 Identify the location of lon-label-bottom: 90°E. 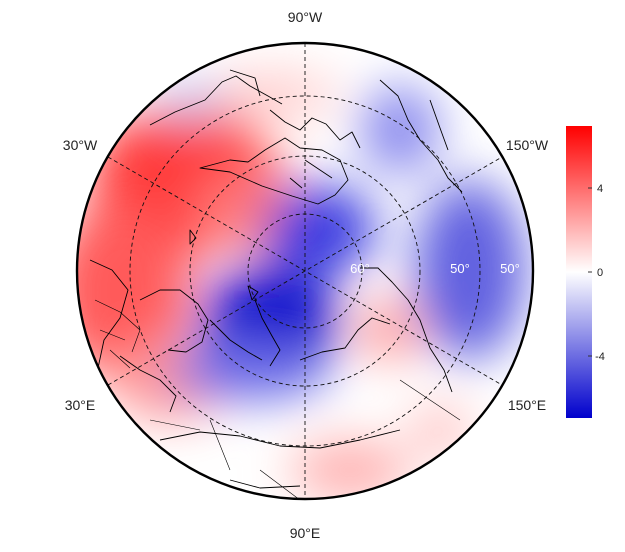
(305, 533).